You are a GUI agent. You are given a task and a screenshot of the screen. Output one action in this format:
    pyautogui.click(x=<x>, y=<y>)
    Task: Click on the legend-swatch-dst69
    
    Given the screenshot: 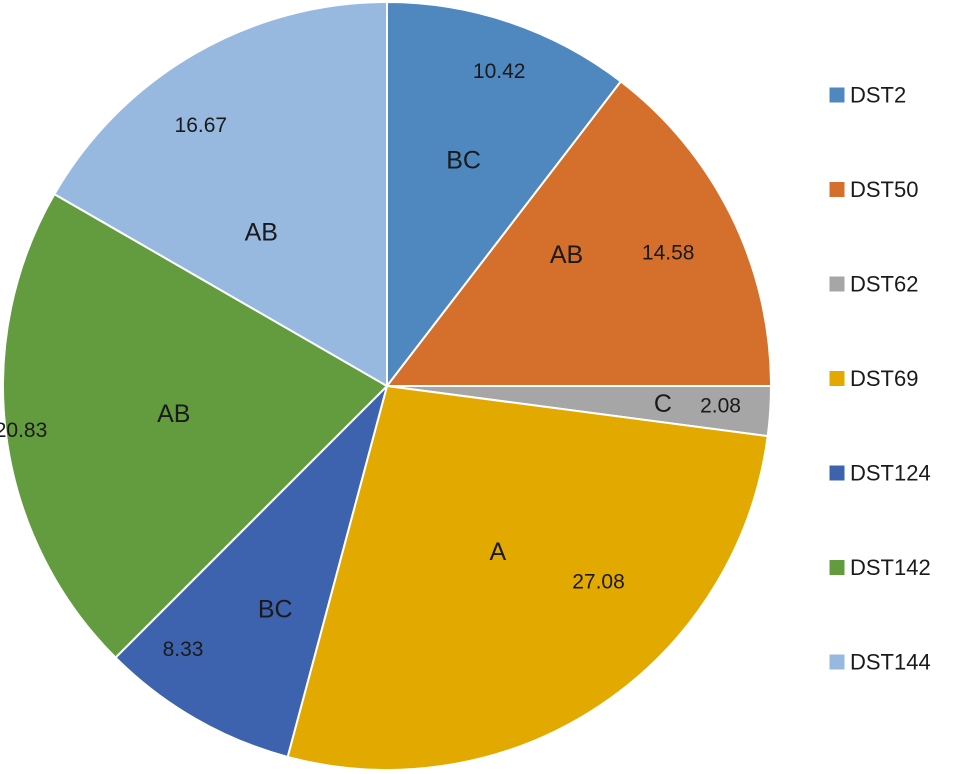 What is the action you would take?
    pyautogui.click(x=837, y=378)
    